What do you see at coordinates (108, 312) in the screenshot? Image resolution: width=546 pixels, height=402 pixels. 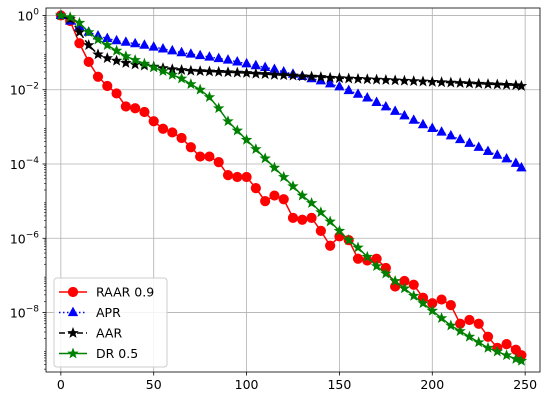 I see `legend-label-apr: APR` at bounding box center [108, 312].